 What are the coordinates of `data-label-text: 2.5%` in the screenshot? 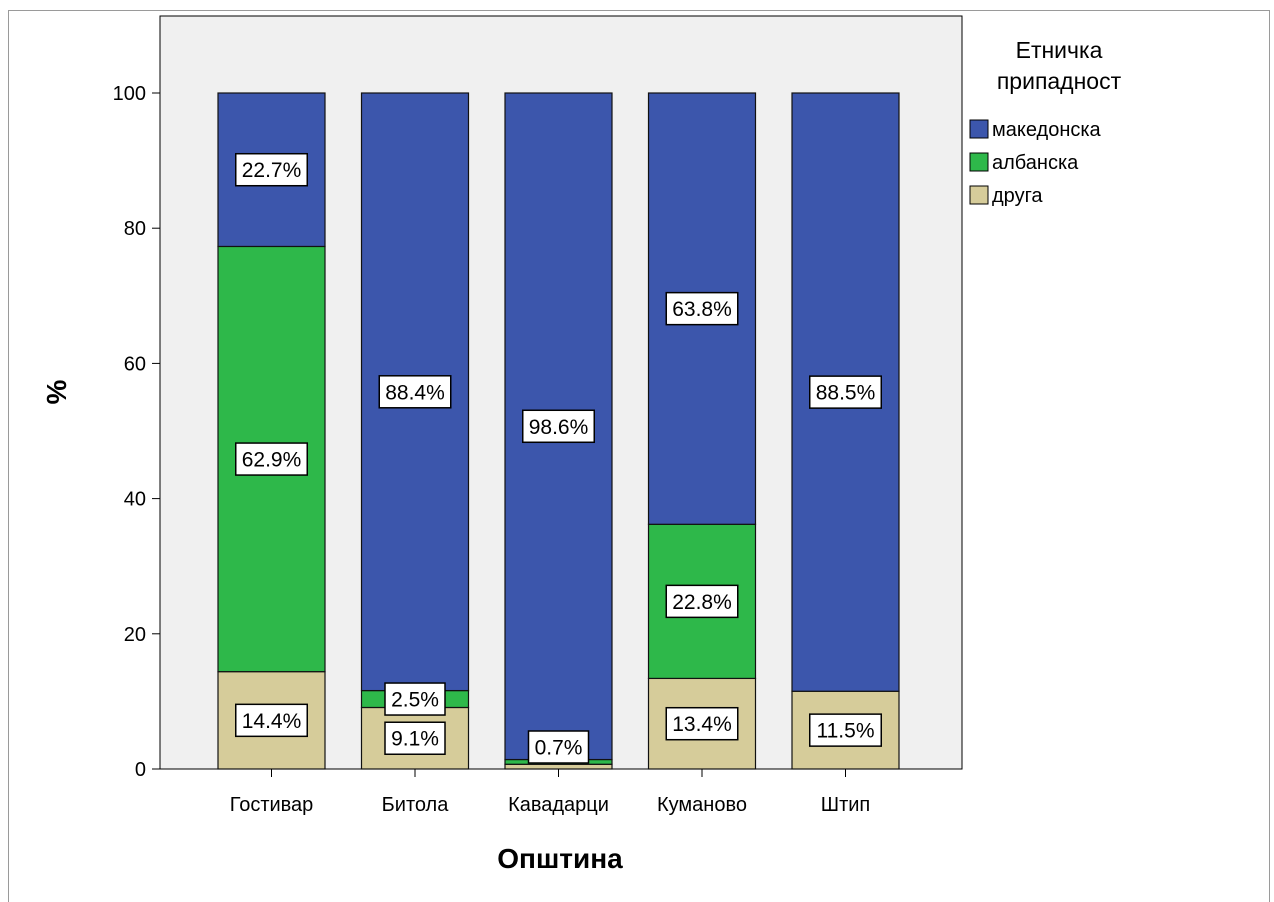 It's located at (415, 700).